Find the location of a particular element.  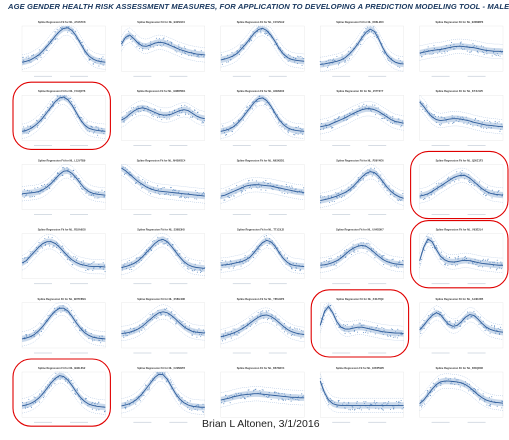

plot-area is located at coordinates (163, 394).